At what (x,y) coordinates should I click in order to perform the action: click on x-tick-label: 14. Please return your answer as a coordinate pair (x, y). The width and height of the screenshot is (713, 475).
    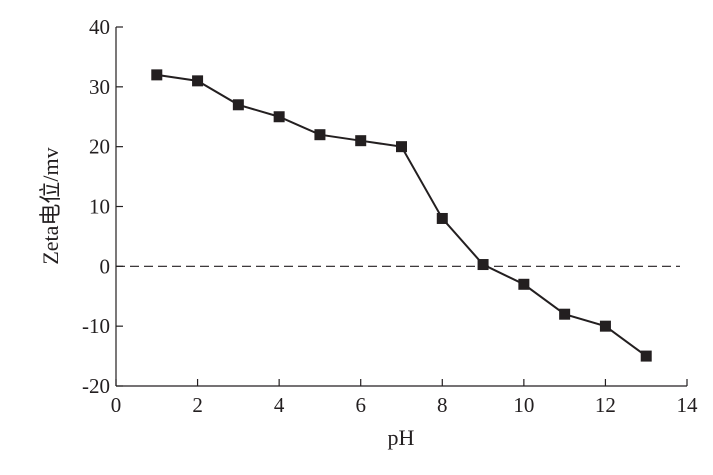
    Looking at the image, I should click on (688, 405).